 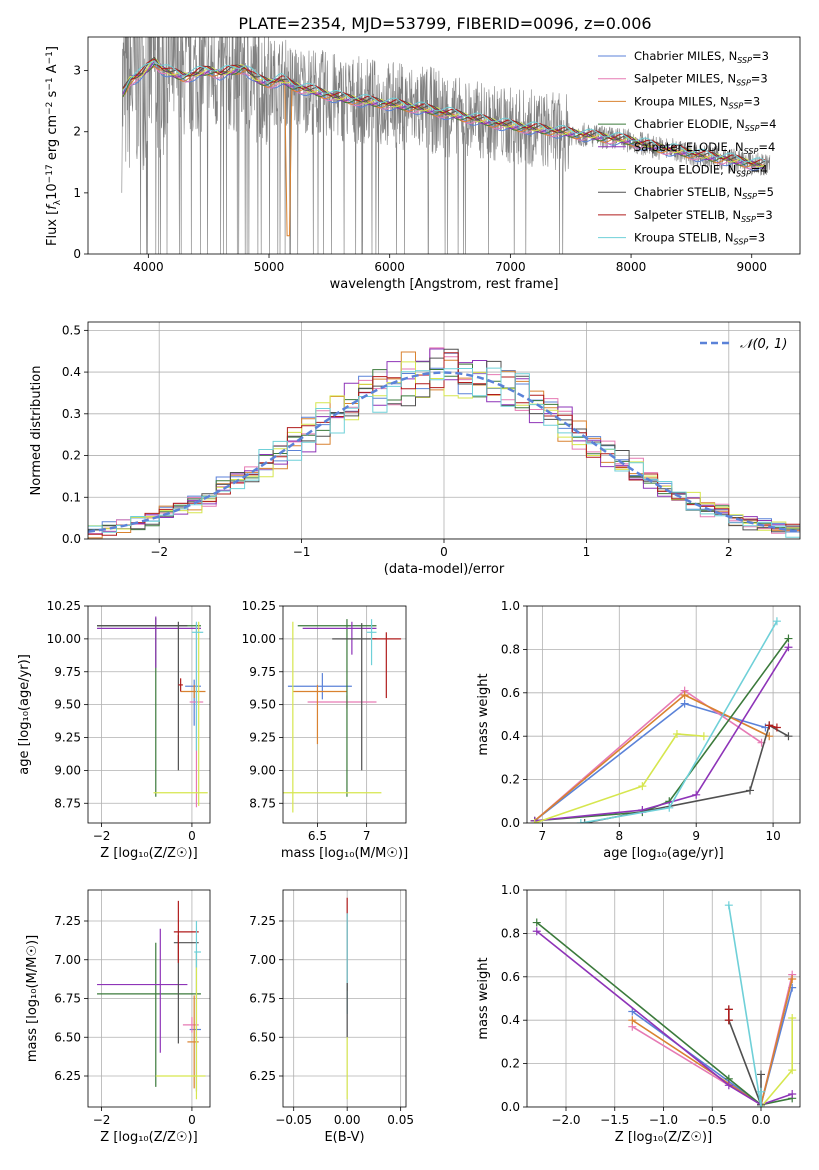 I want to click on normal-curve-line, so click(x=444, y=452).